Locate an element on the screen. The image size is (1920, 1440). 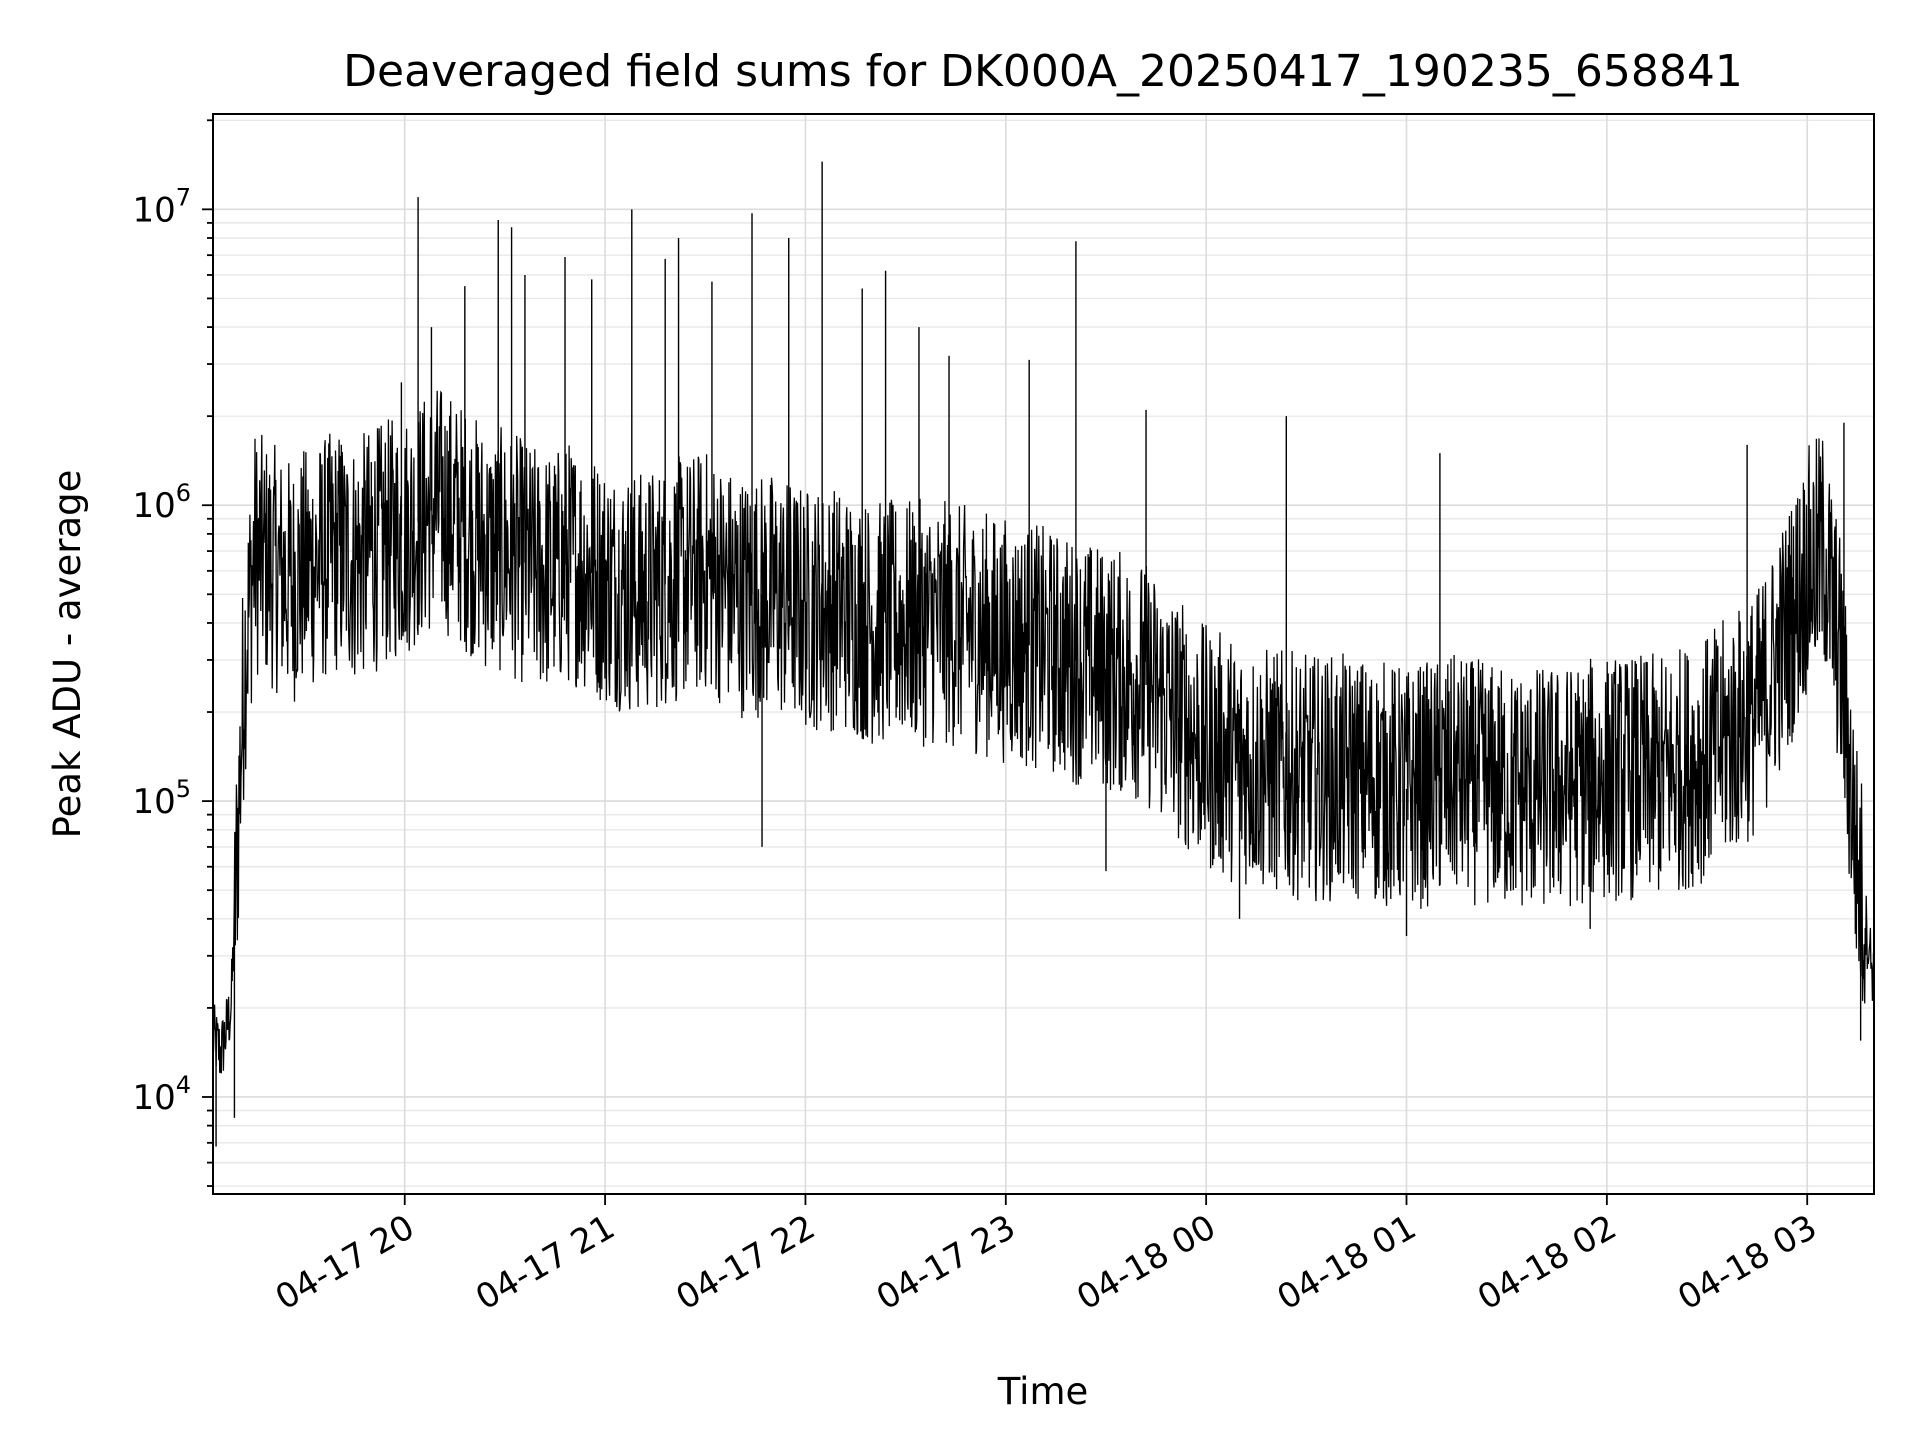
y-tick-label: 10⁴ is located at coordinates (161, 1094).